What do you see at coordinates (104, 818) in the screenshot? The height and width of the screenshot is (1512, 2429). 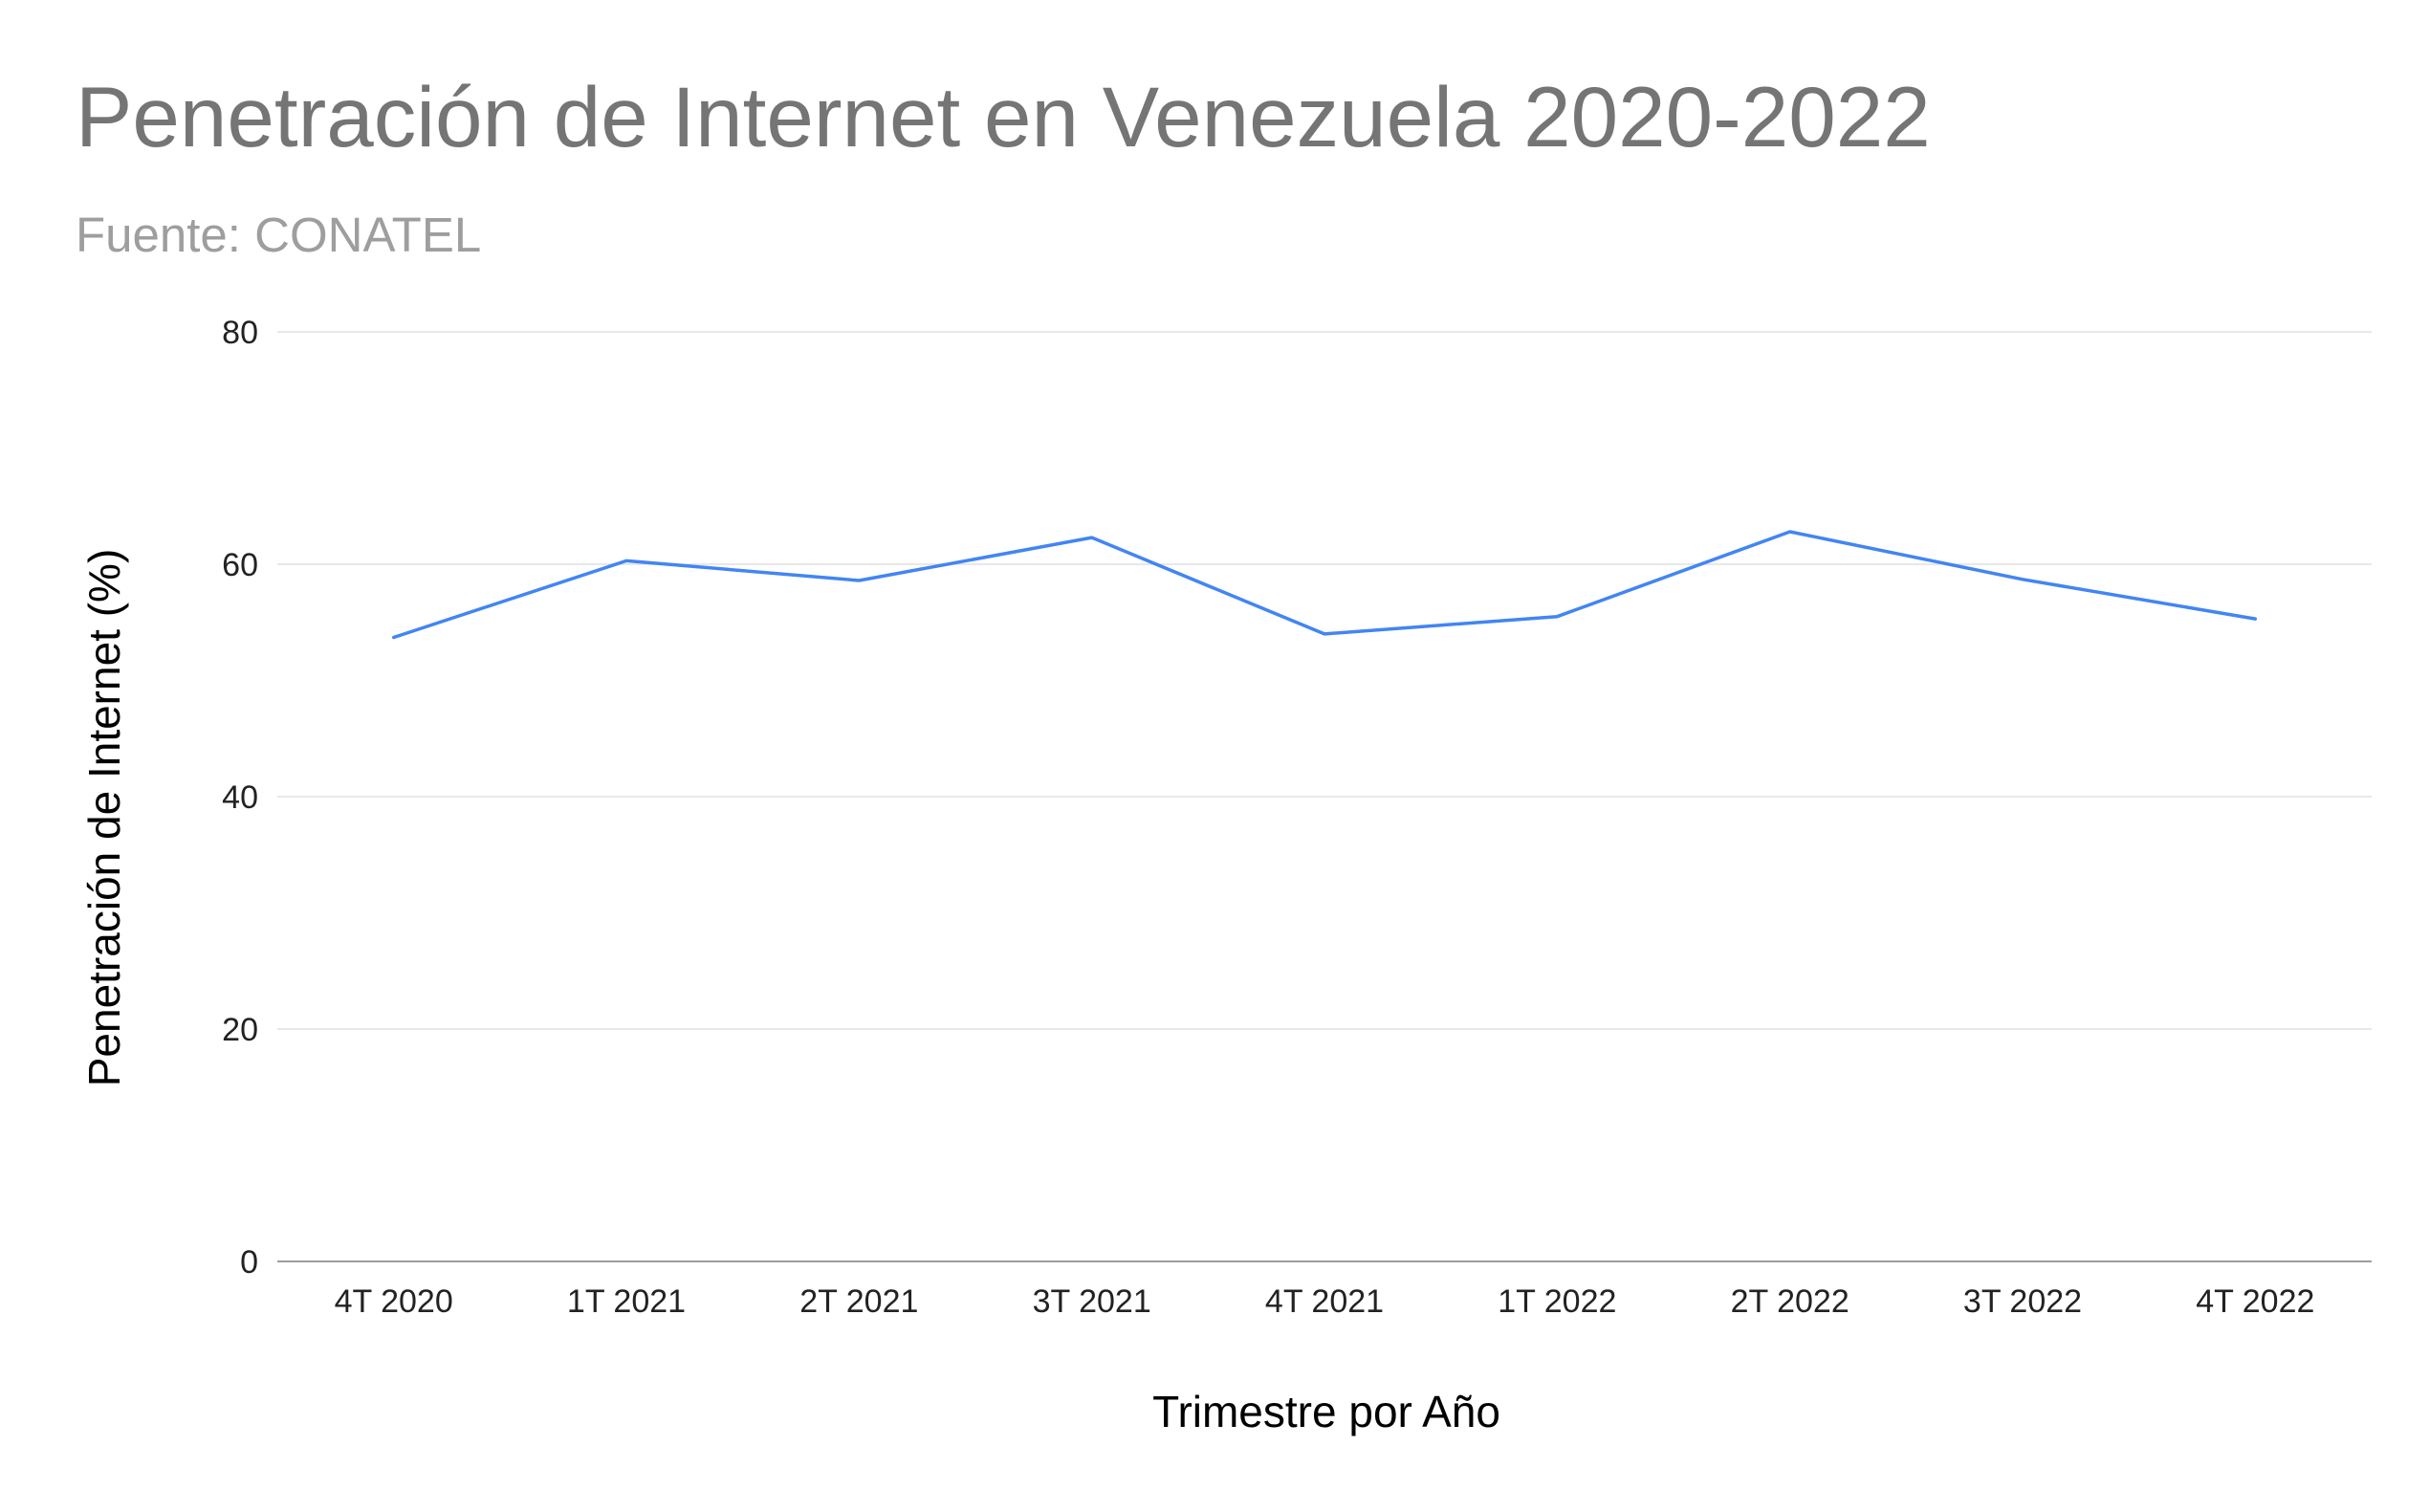 I see `y-axis-title: Penetración de Internet (%)` at bounding box center [104, 818].